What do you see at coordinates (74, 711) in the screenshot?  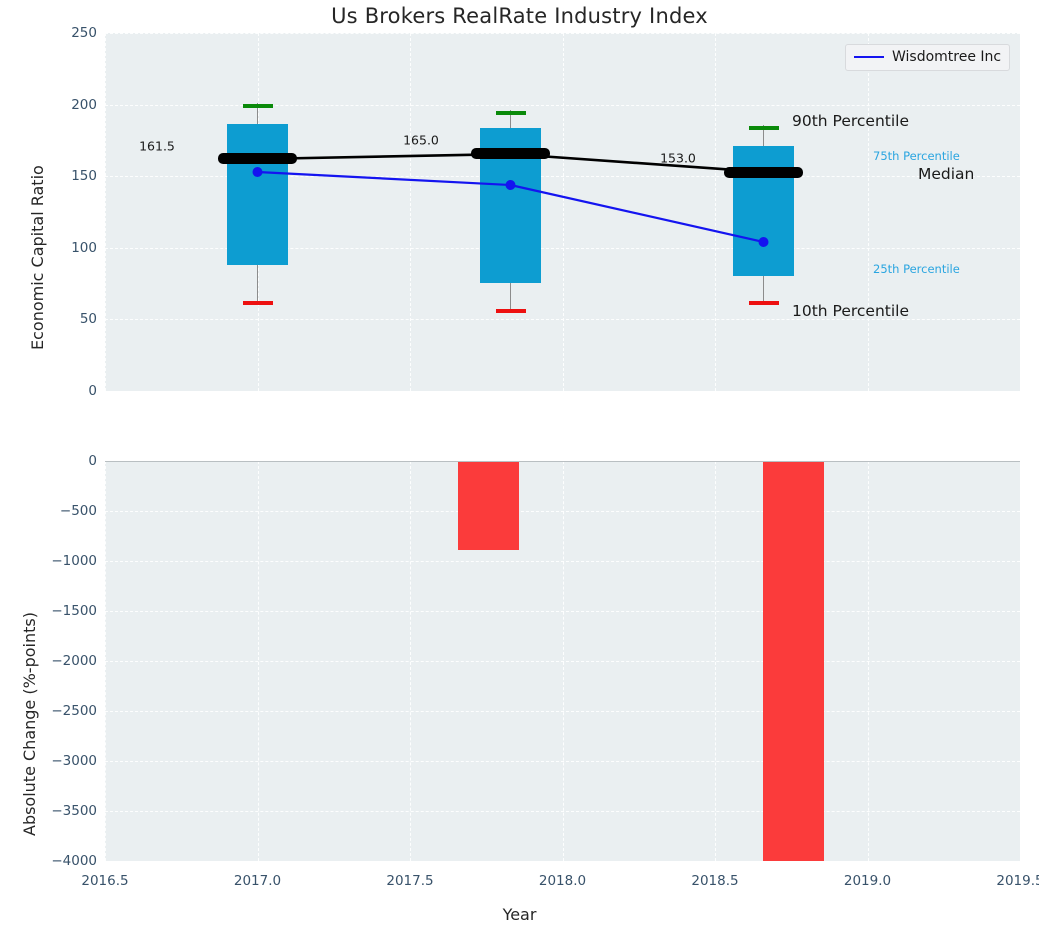 I see `ytick-bot-5: −2500` at bounding box center [74, 711].